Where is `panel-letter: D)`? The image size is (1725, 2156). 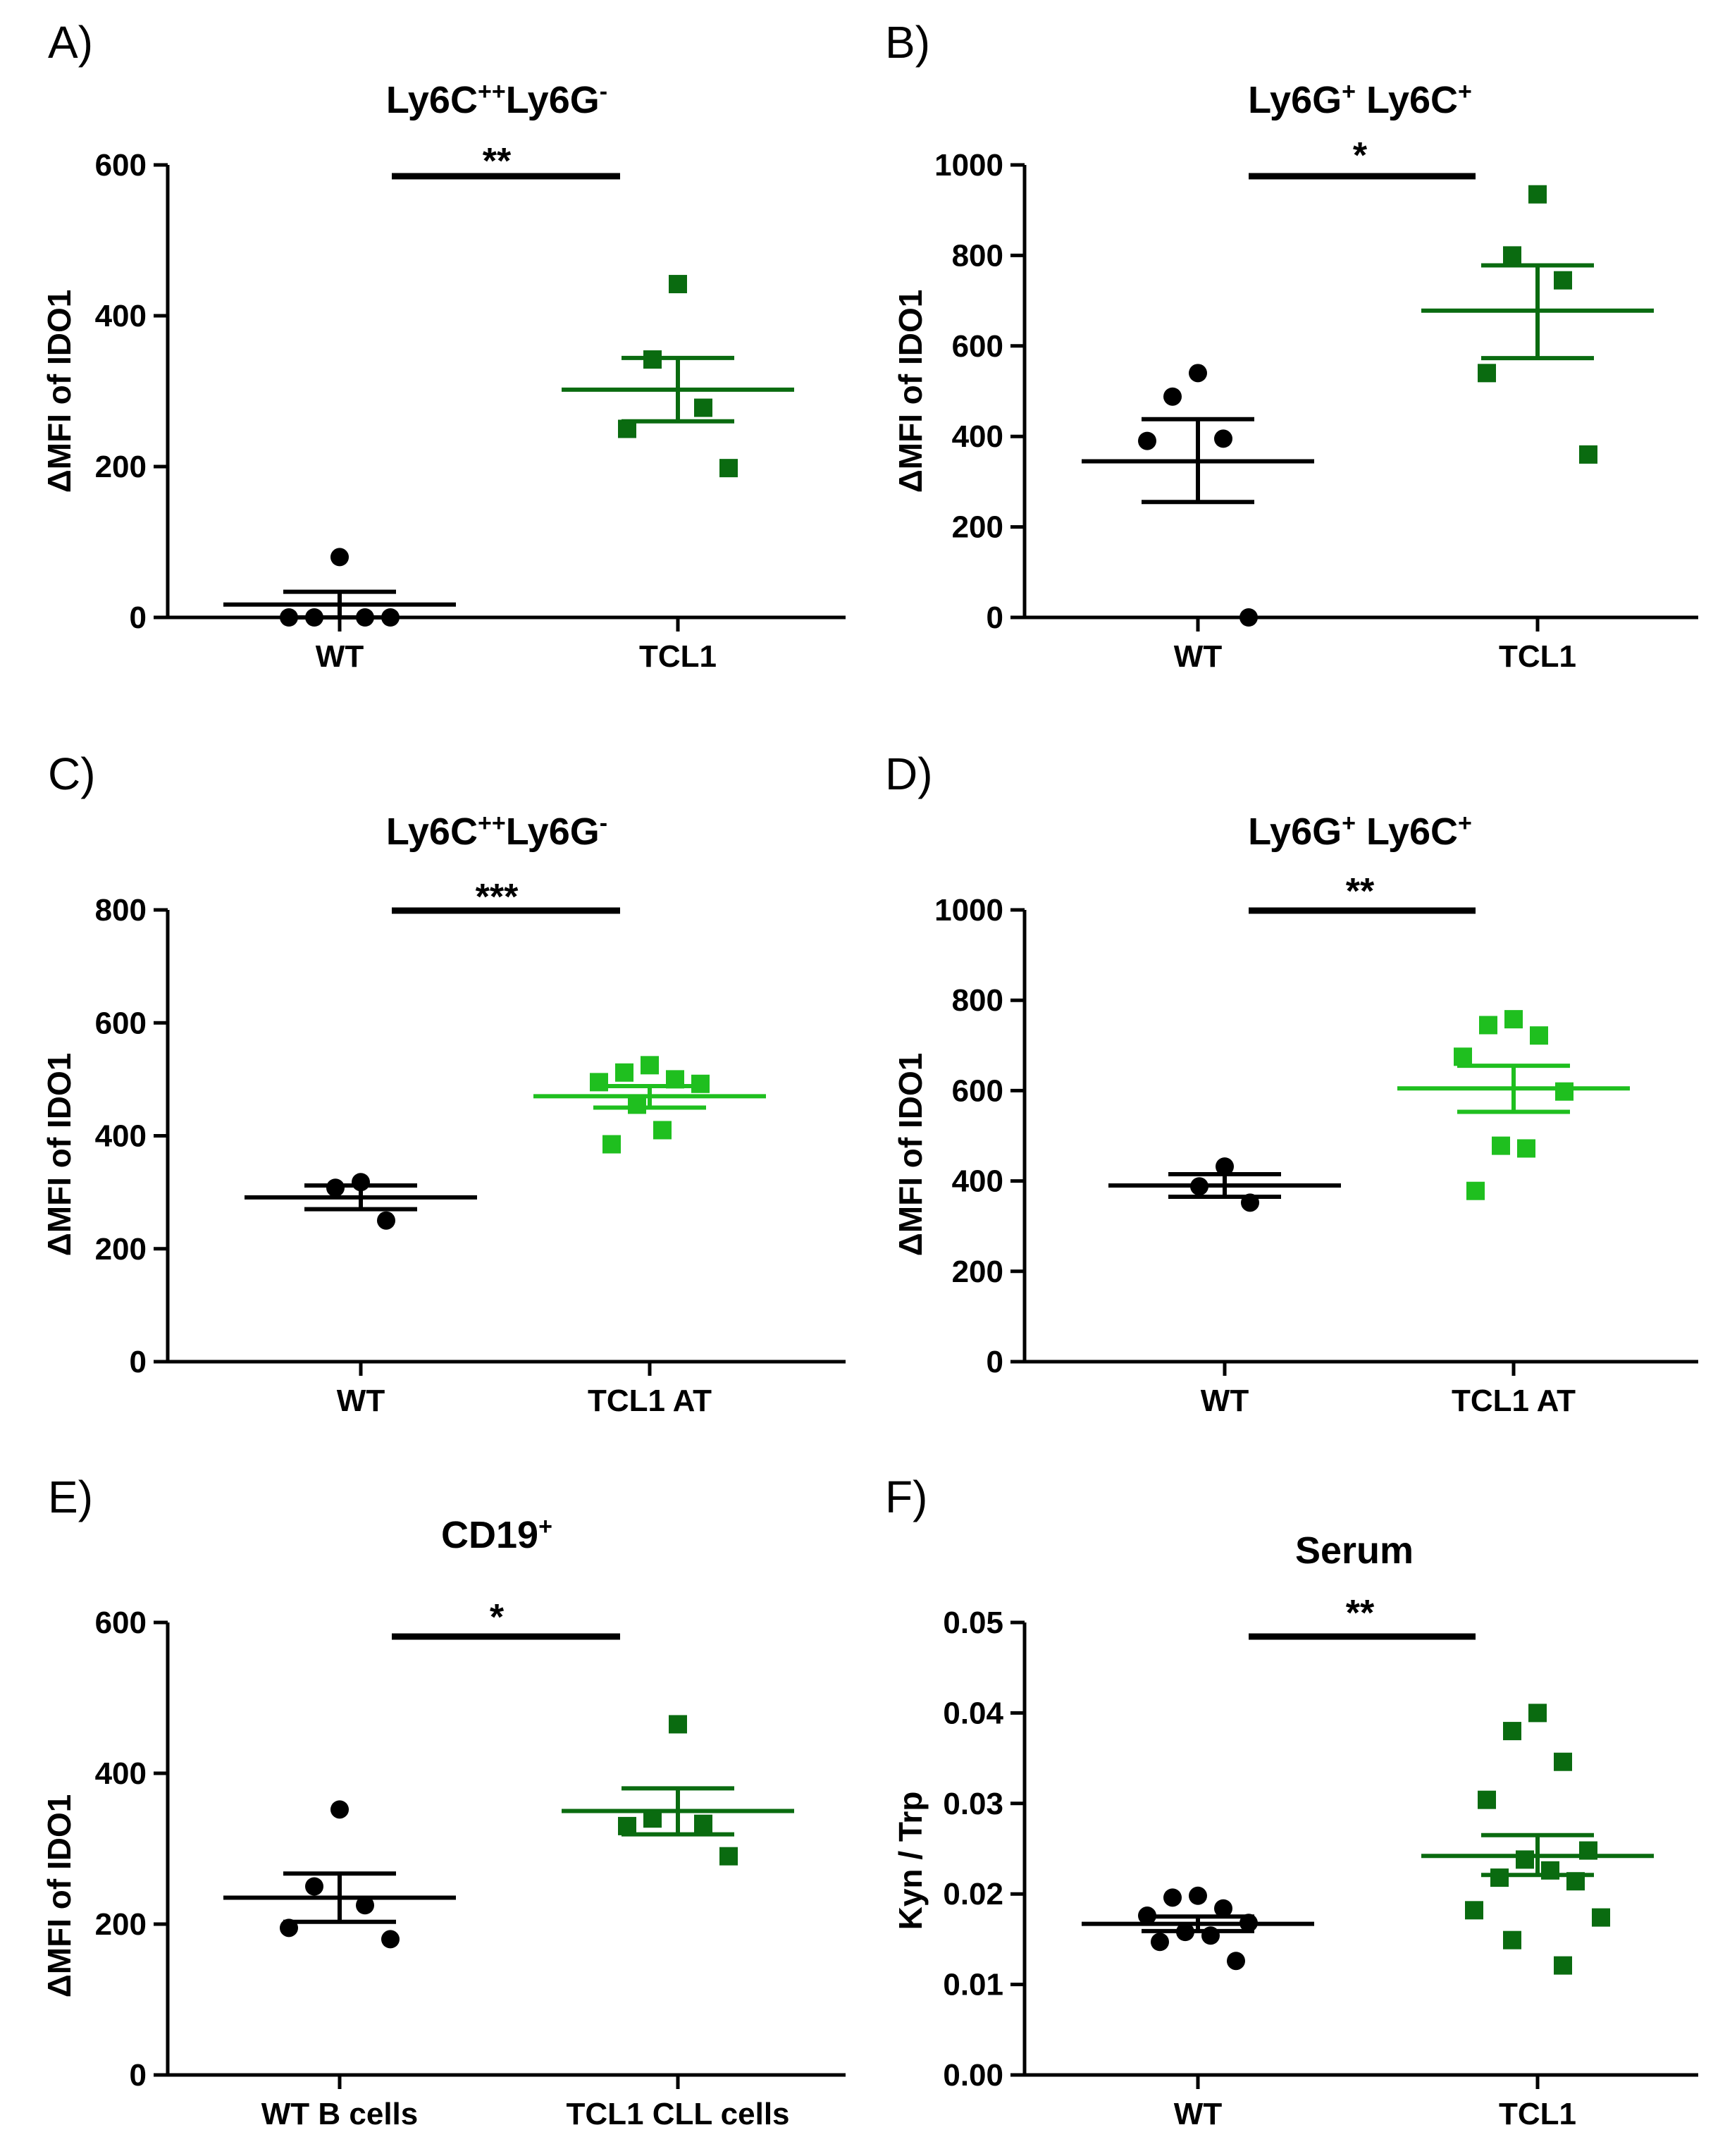
panel-letter: D) is located at coordinates (909, 774).